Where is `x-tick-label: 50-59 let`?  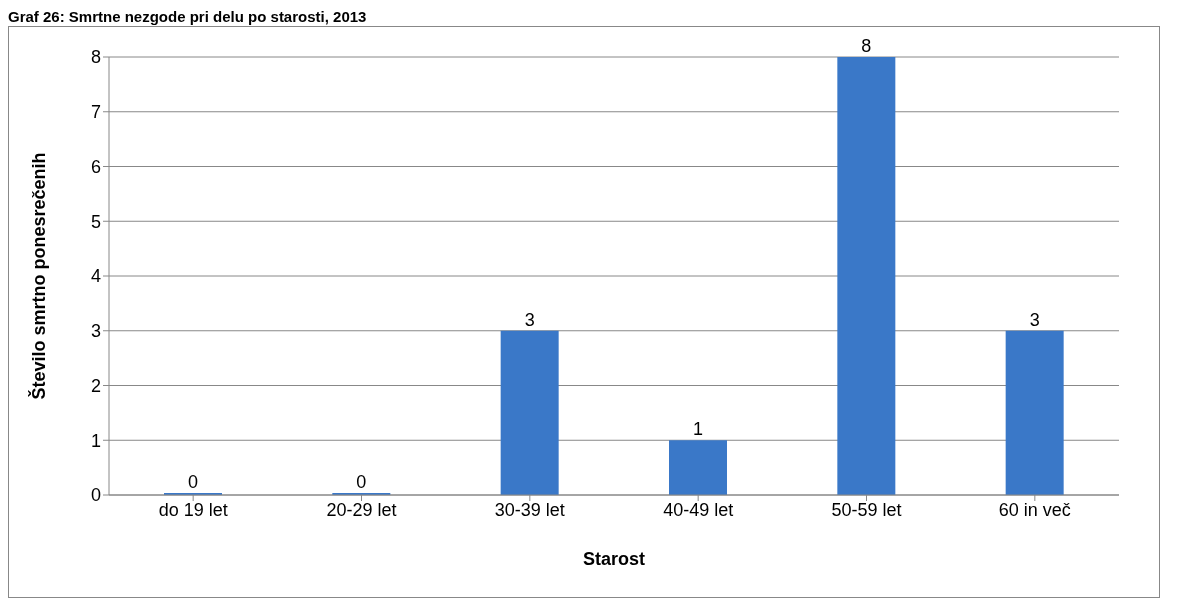
x-tick-label: 50-59 let is located at coordinates (866, 509).